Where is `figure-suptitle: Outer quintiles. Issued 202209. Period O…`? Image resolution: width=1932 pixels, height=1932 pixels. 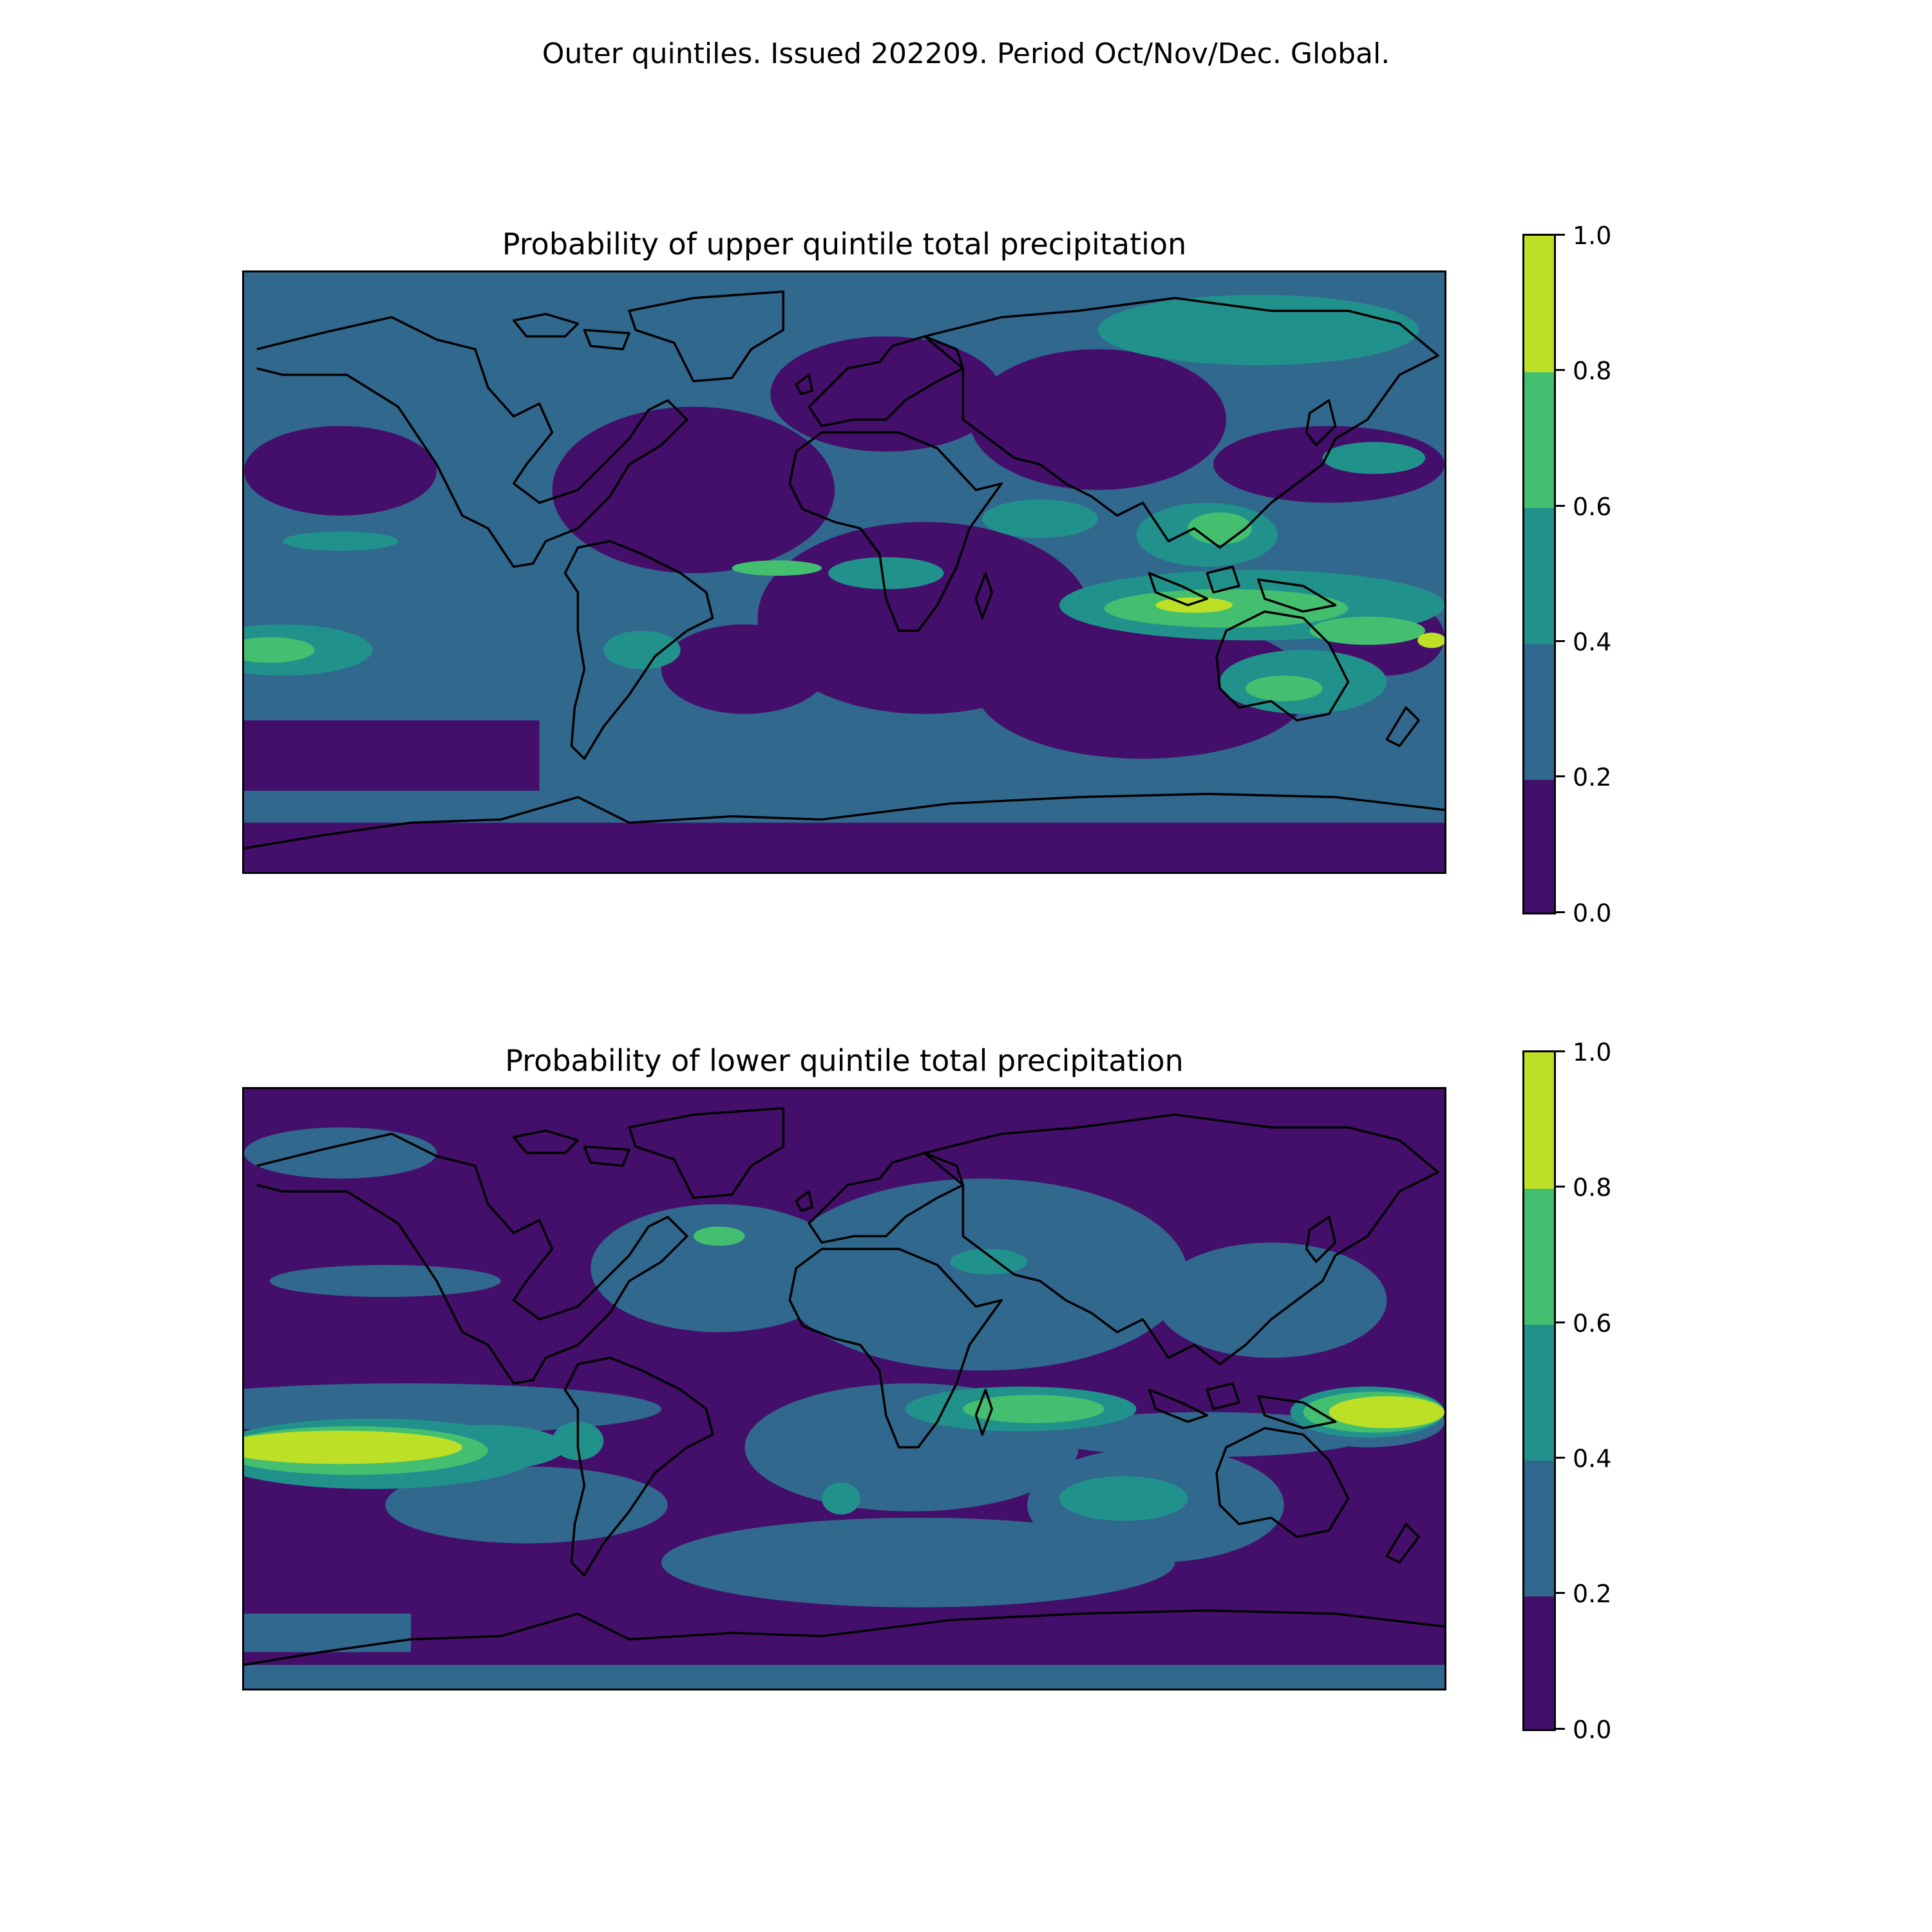
figure-suptitle: Outer quintiles. Issued 202209. Period O… is located at coordinates (966, 54).